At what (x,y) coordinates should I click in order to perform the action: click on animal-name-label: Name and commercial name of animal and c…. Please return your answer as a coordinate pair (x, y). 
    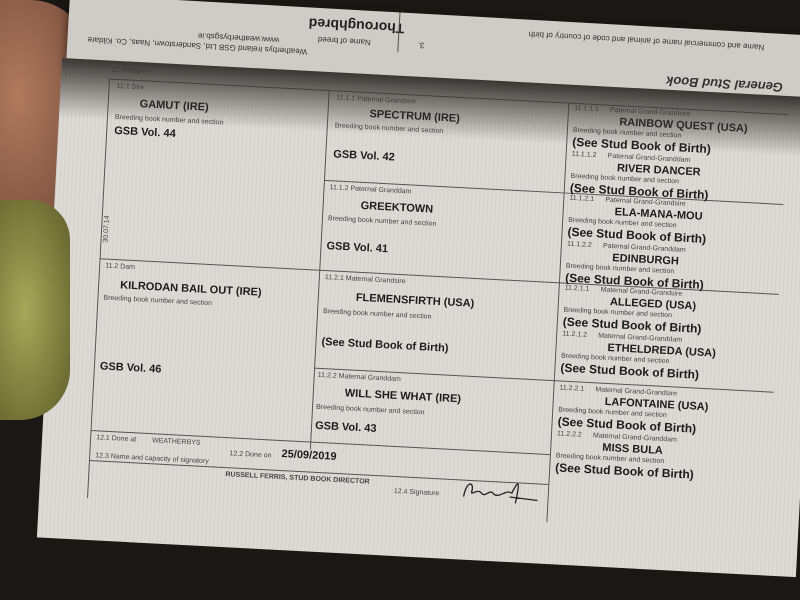
    Looking at the image, I should click on (646, 40).